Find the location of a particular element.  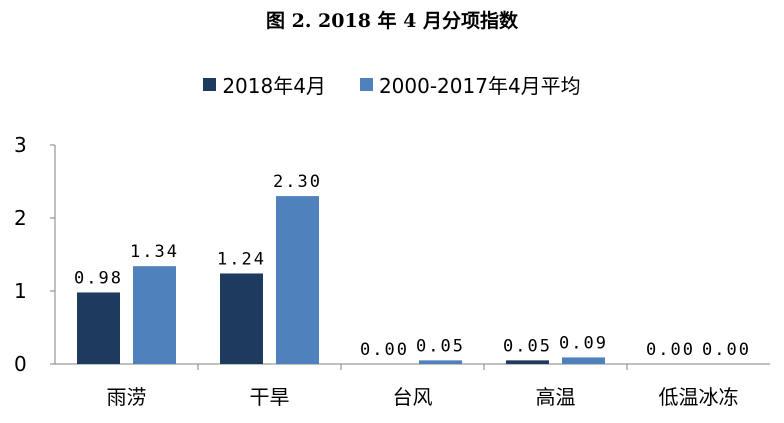

legend-label-series-1: 2018年4月 is located at coordinates (274, 86).